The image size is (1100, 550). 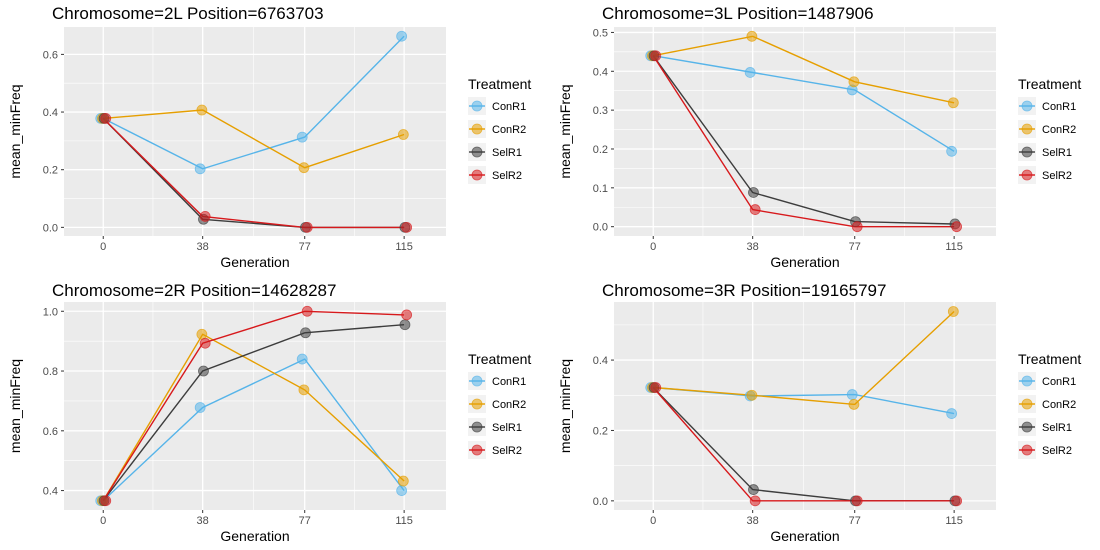 I want to click on chart-title: Chromosome=2L Position=6763703, so click(x=188, y=13).